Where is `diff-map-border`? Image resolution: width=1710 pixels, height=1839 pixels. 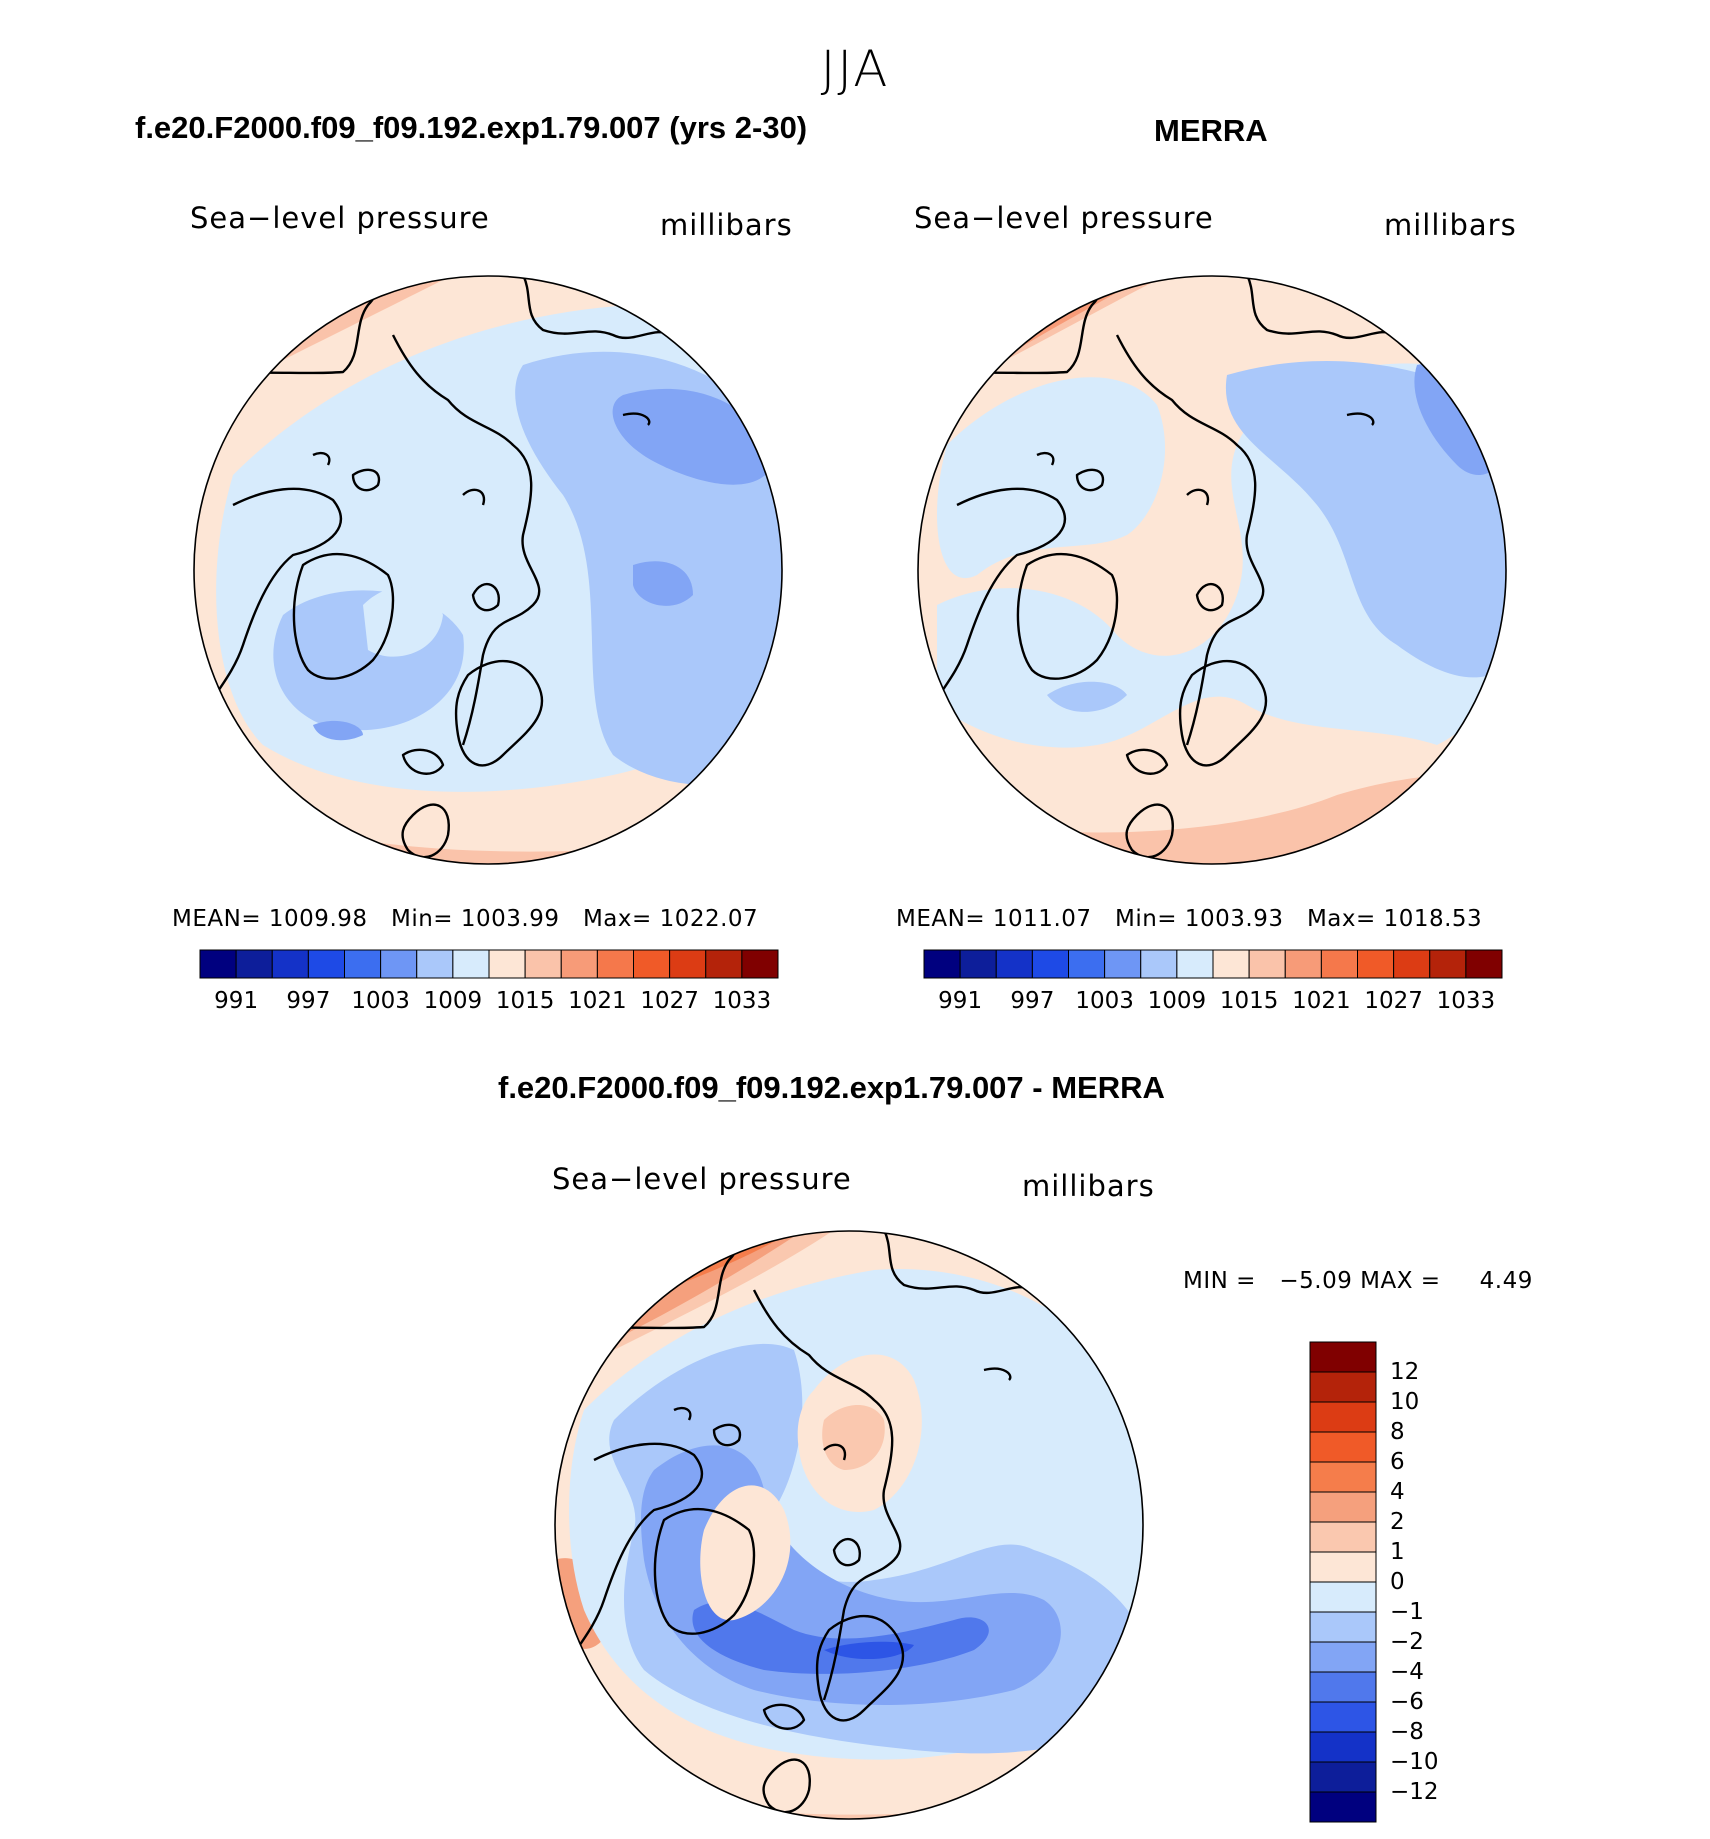
diff-map-border is located at coordinates (849, 1525).